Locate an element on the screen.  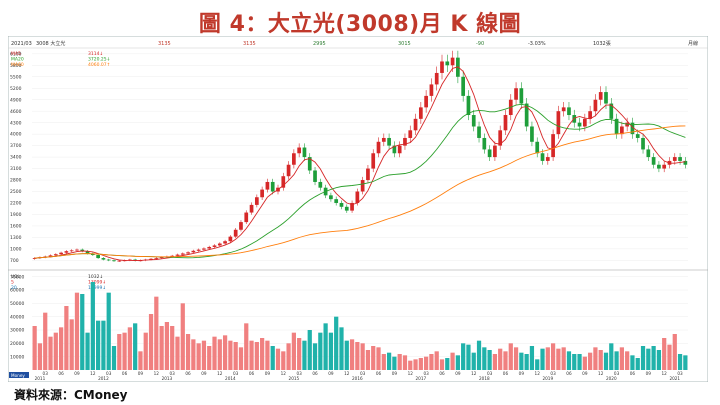
year-label: 2019 is located at coordinates (547, 378).